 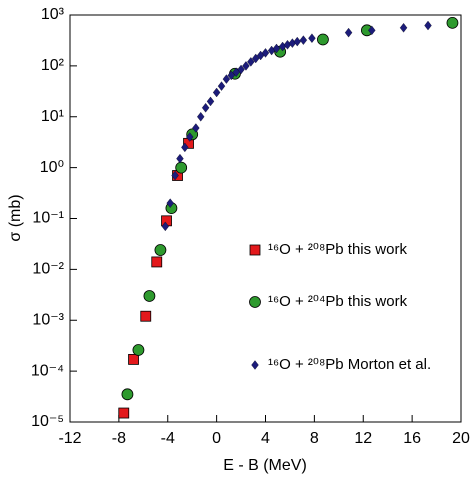 What do you see at coordinates (363, 438) in the screenshot?
I see `x-tick-label: 12` at bounding box center [363, 438].